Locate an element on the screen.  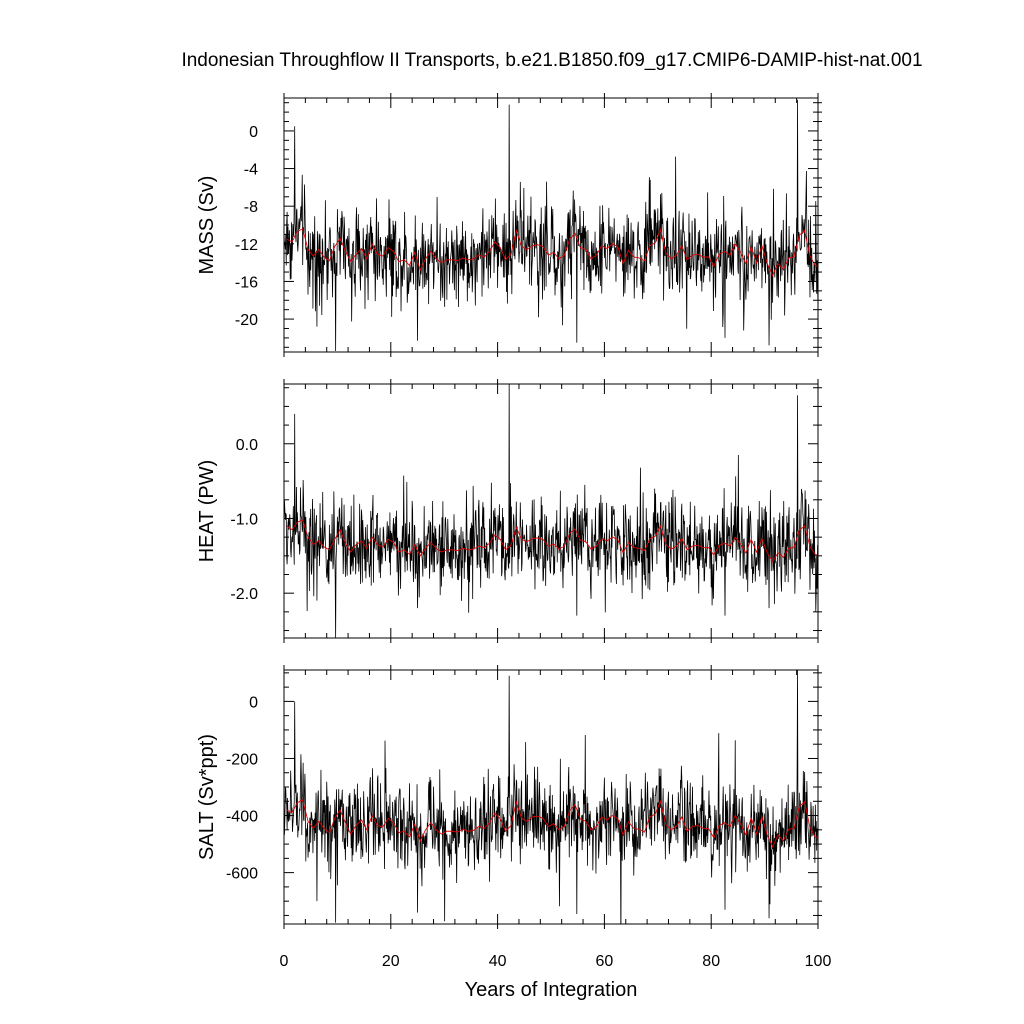
y-tick-label: -8 is located at coordinates (251, 207).